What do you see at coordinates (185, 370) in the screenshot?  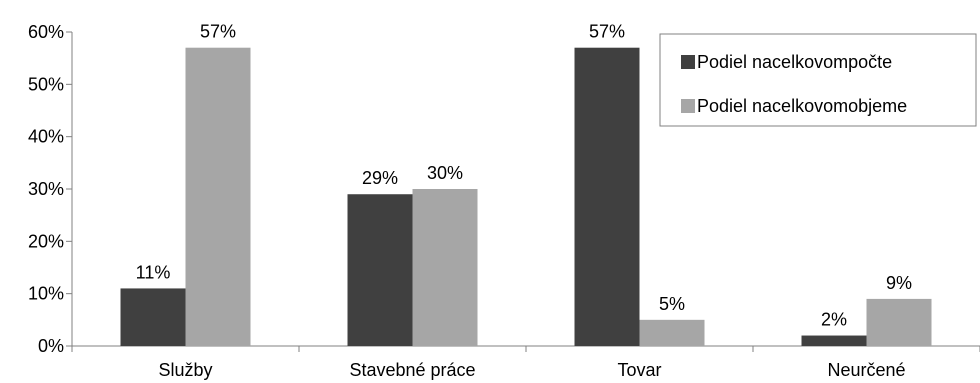 I see `x-tick-label: Služby` at bounding box center [185, 370].